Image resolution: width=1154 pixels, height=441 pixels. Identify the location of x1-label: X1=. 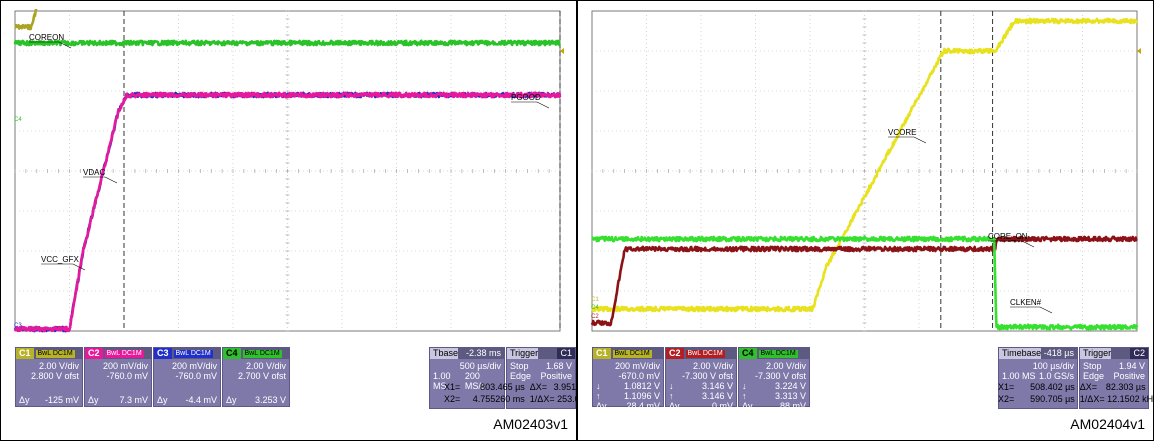
(1006, 387).